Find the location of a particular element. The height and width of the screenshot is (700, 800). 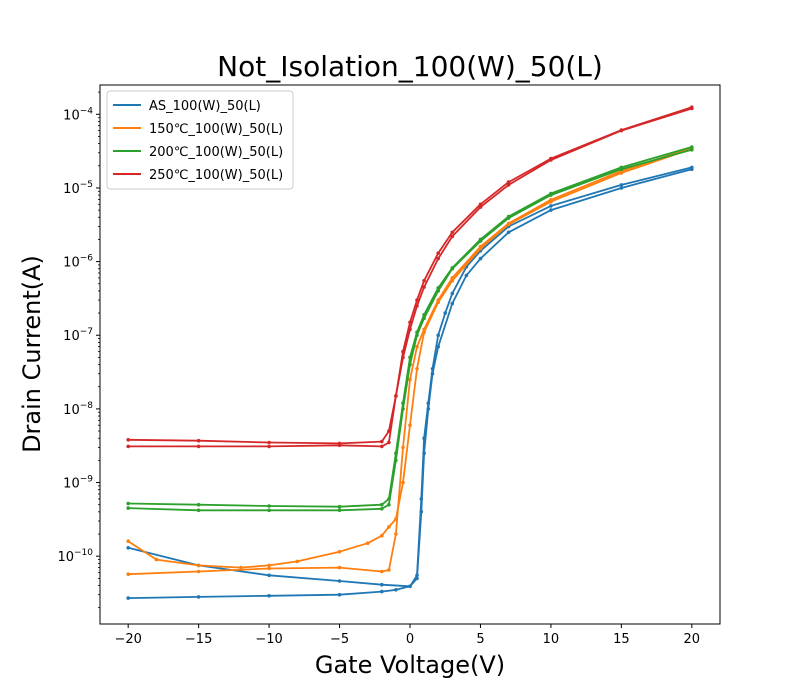

chart-title: Not_Isolation_100(W)_50(L) is located at coordinates (410, 66).